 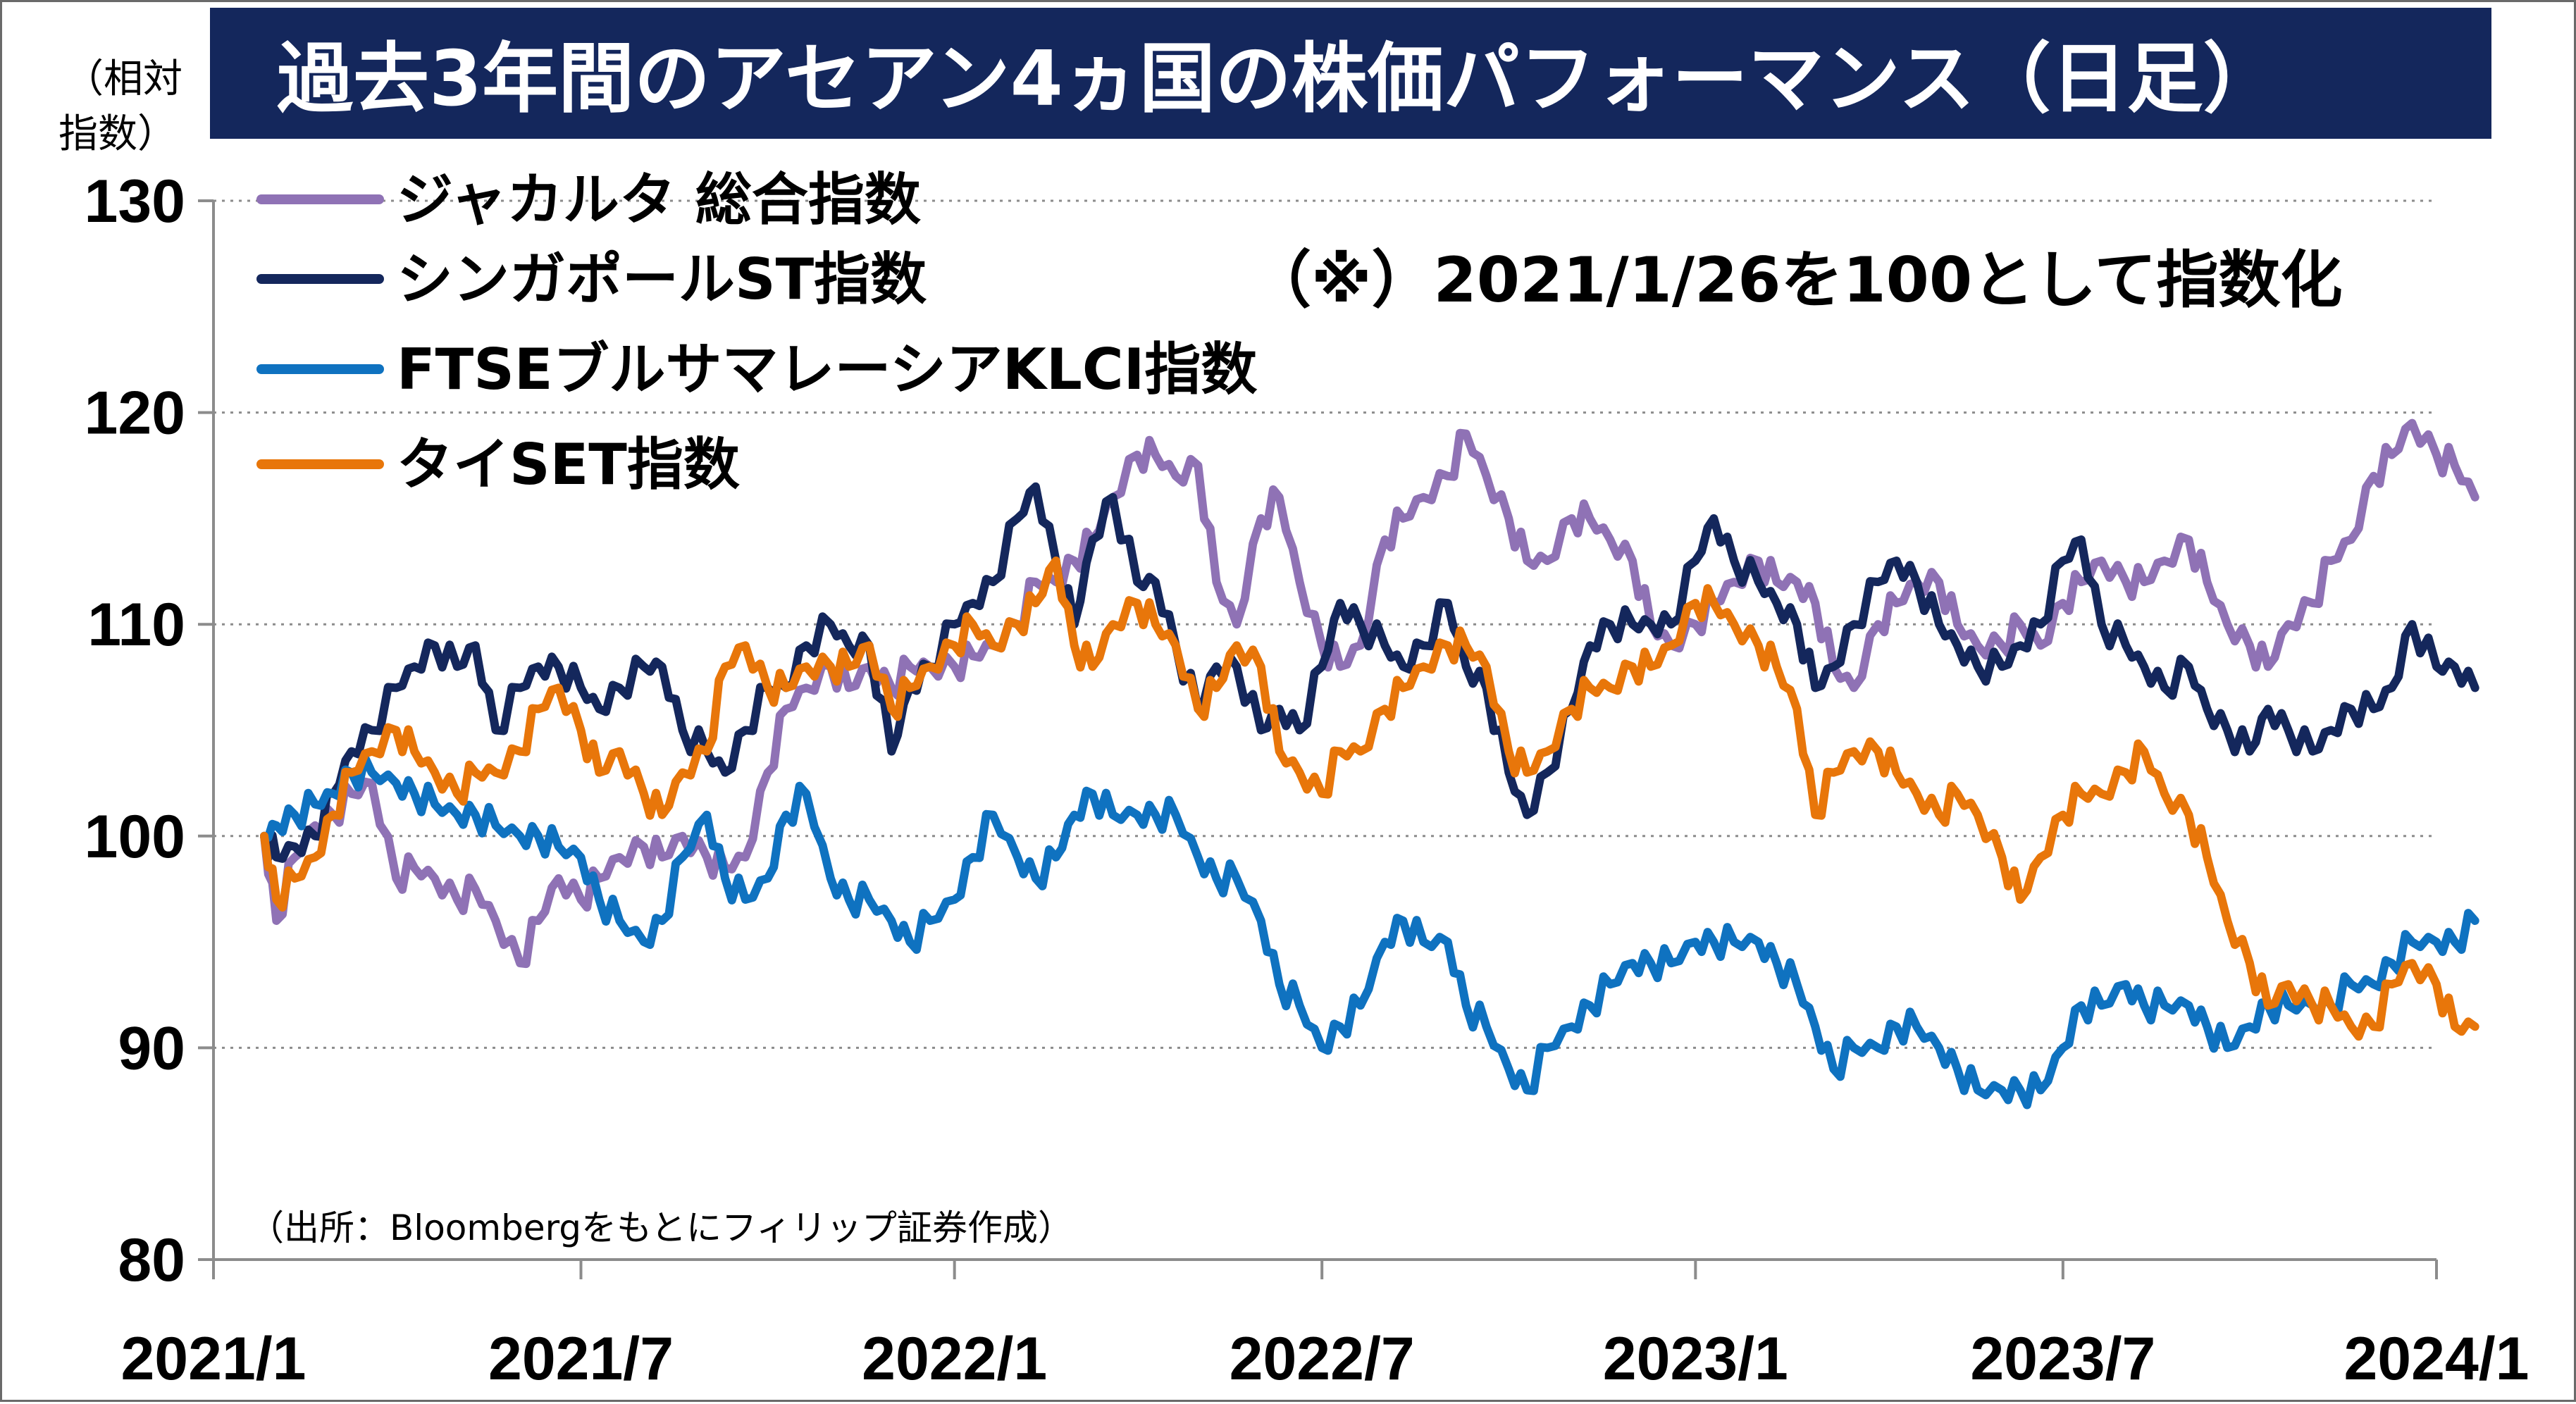 I want to click on y-tick-label-120: 120, so click(x=135, y=413).